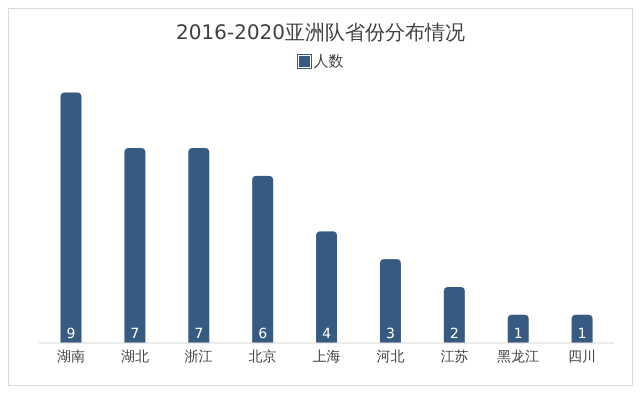 The image size is (641, 394). What do you see at coordinates (454, 356) in the screenshot?
I see `x-tick-label: 江苏` at bounding box center [454, 356].